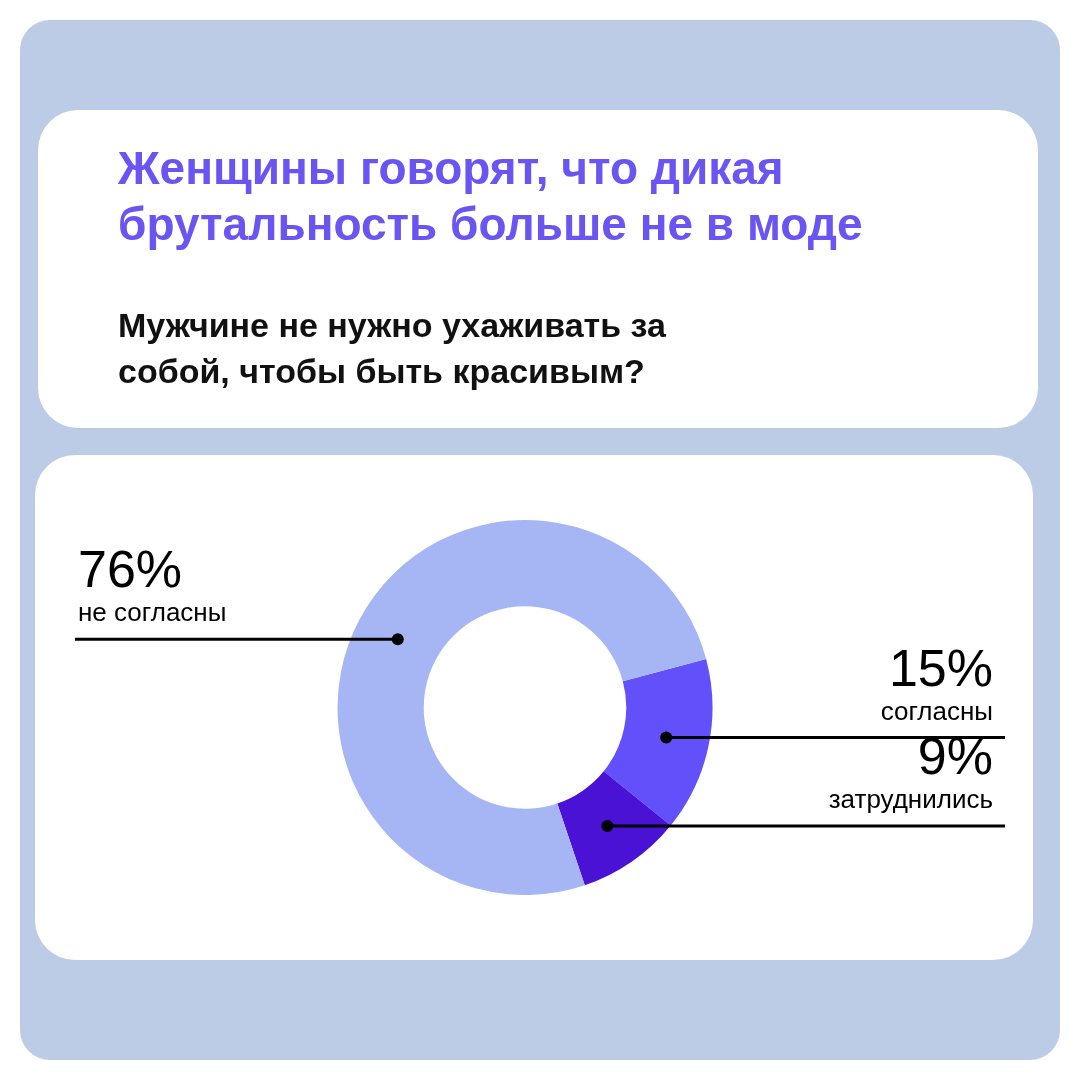 This screenshot has height=1080, width=1080. I want to click on data-label: 15%, so click(940, 667).